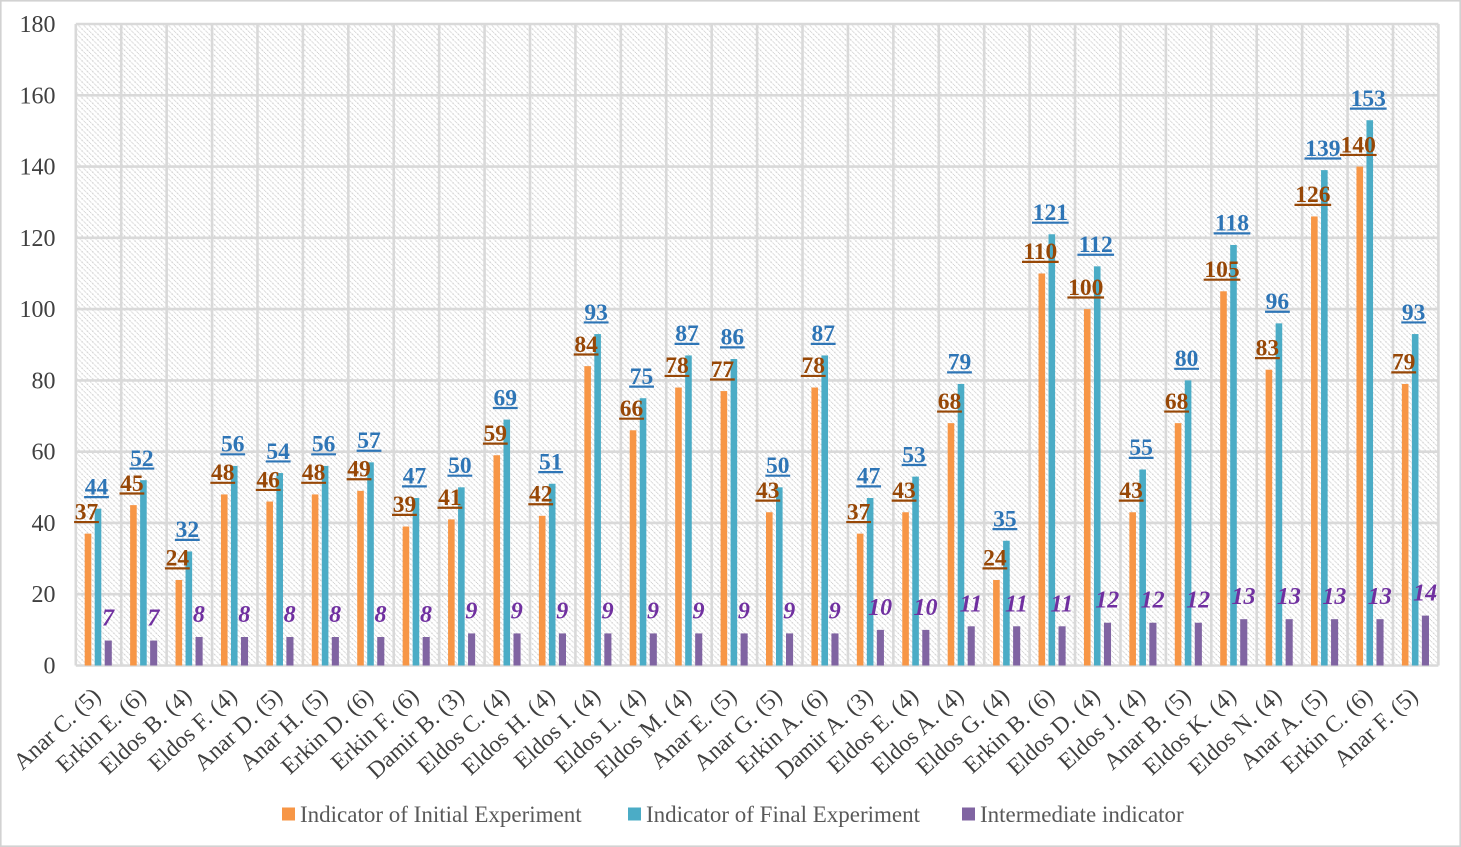 This screenshot has height=847, width=1461. Describe the element at coordinates (132, 484) in the screenshot. I see `svg-text: 45` at that location.